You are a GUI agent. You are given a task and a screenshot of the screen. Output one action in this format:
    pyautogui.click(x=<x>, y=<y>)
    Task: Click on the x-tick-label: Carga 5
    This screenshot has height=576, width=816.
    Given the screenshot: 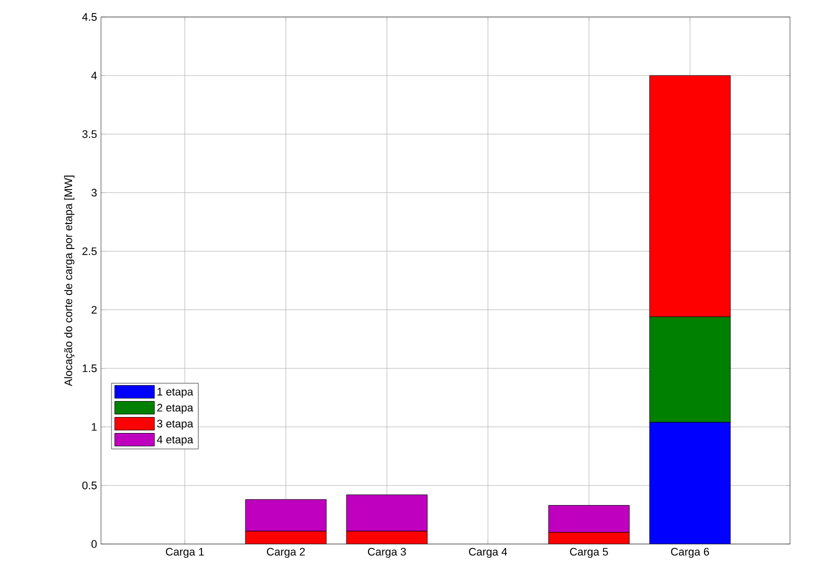 What is the action you would take?
    pyautogui.click(x=589, y=553)
    